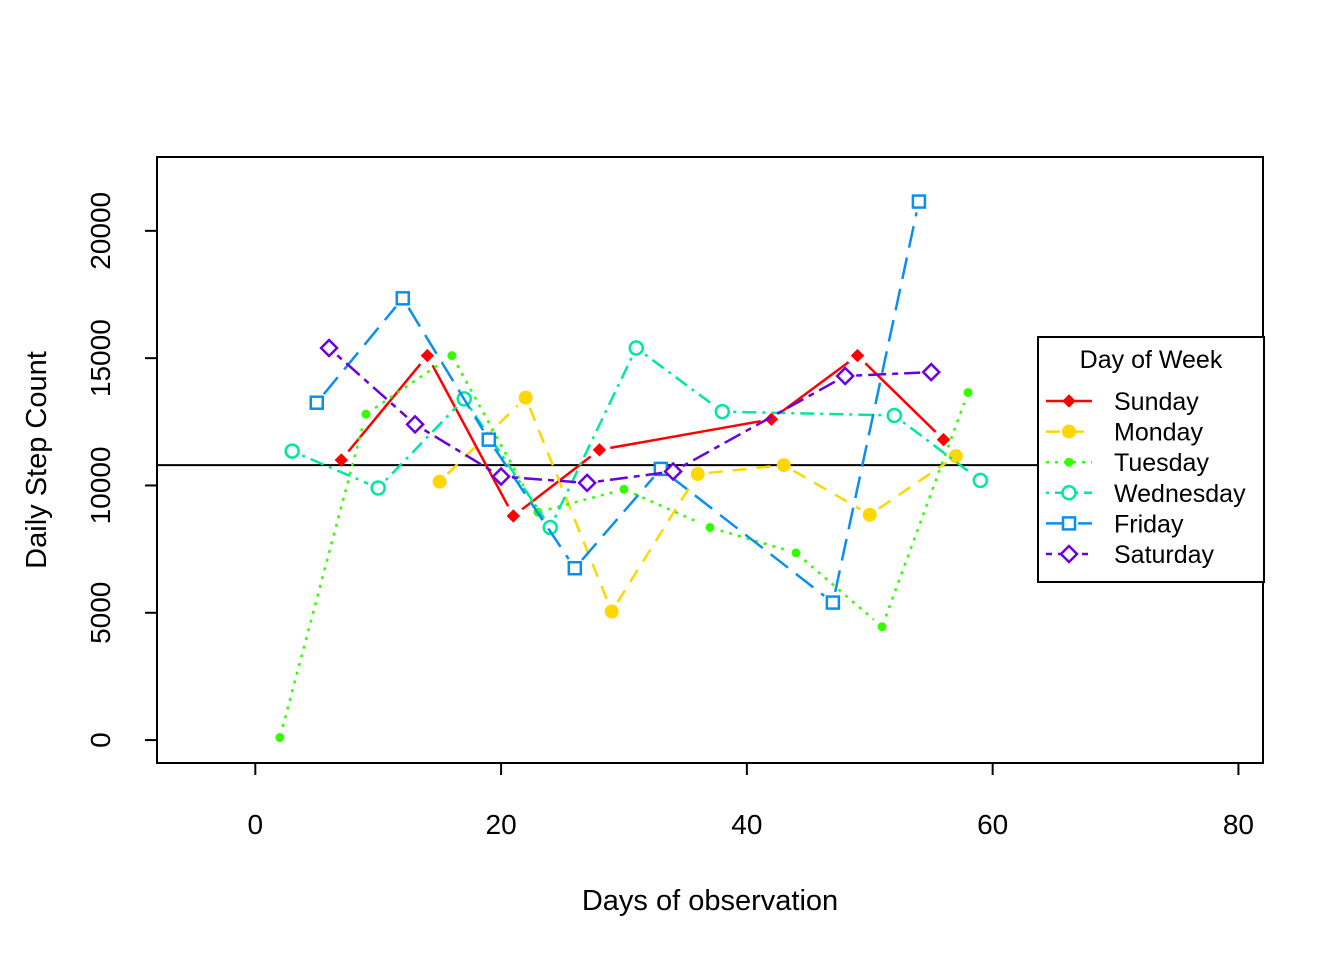 The height and width of the screenshot is (960, 1344). I want to click on legend-label: Monday, so click(1158, 433).